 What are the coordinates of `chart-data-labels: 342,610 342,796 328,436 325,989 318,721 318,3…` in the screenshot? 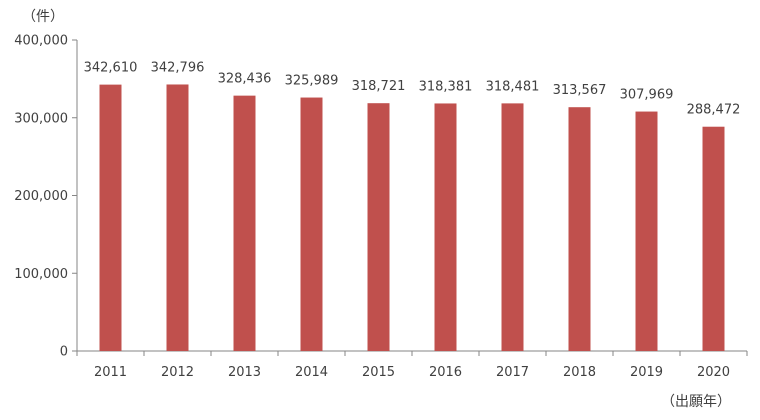 It's located at (412, 88).